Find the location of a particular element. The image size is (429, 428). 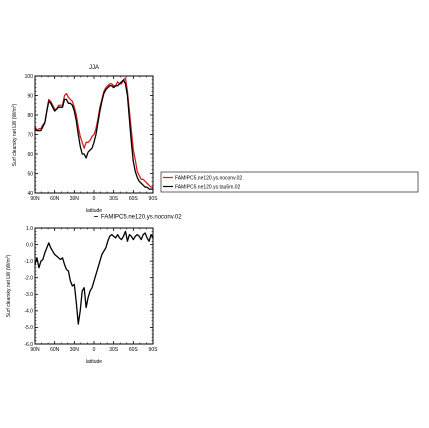

y-tick-label: 1.0 is located at coordinates (29, 229).